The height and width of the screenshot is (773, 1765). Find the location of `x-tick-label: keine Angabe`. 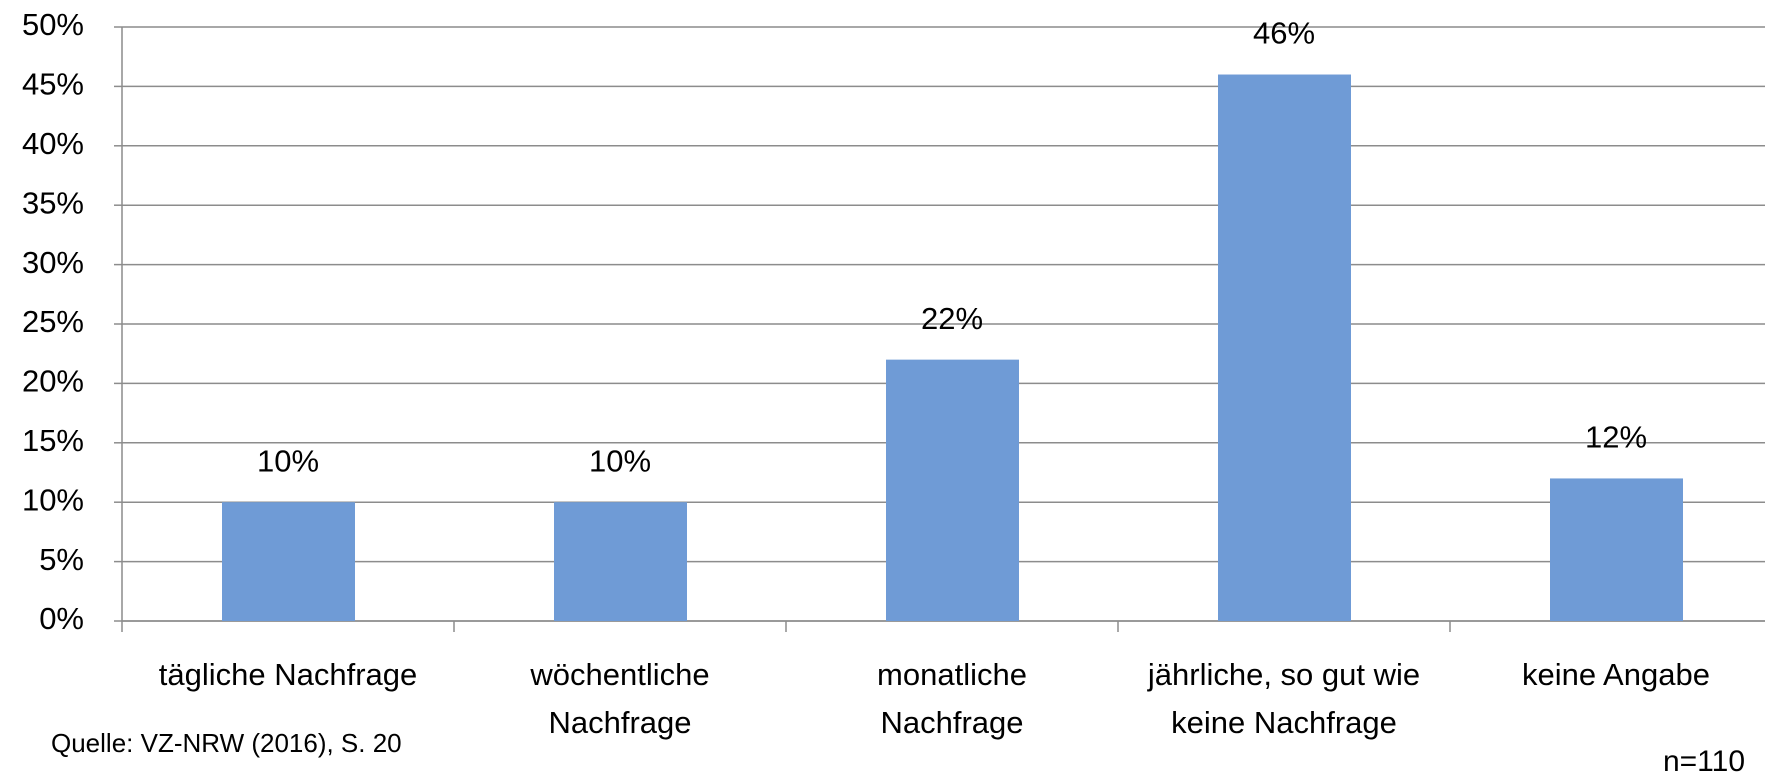

x-tick-label: keine Angabe is located at coordinates (1616, 674).